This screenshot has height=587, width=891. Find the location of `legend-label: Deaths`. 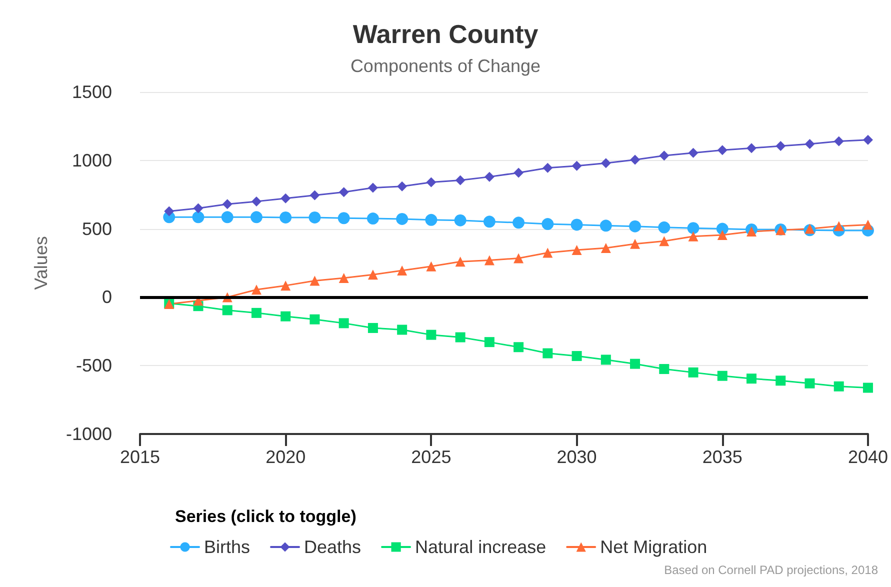

legend-label: Deaths is located at coordinates (333, 547).